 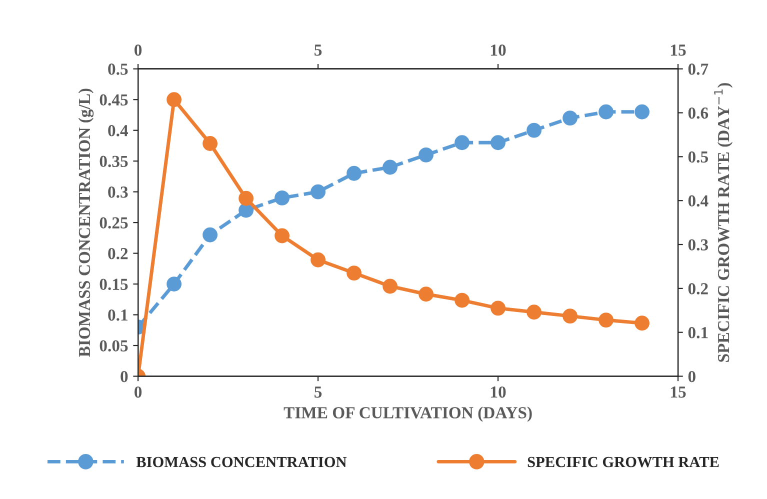 I want to click on y2-tick-label: 0.4, so click(x=698, y=201).